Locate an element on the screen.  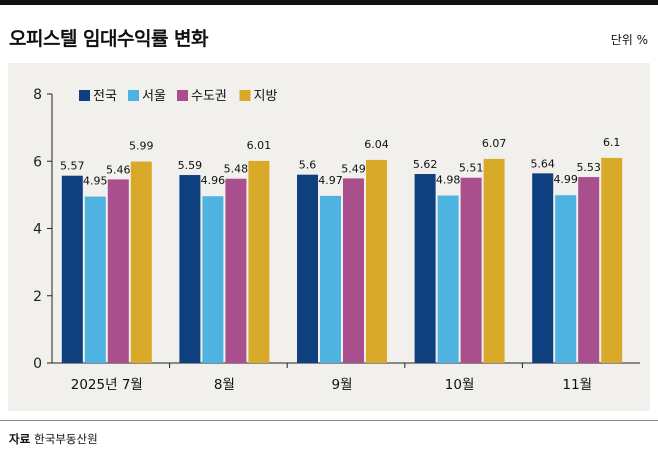
source-note: 자료 한국부동산원 is located at coordinates (53, 439).